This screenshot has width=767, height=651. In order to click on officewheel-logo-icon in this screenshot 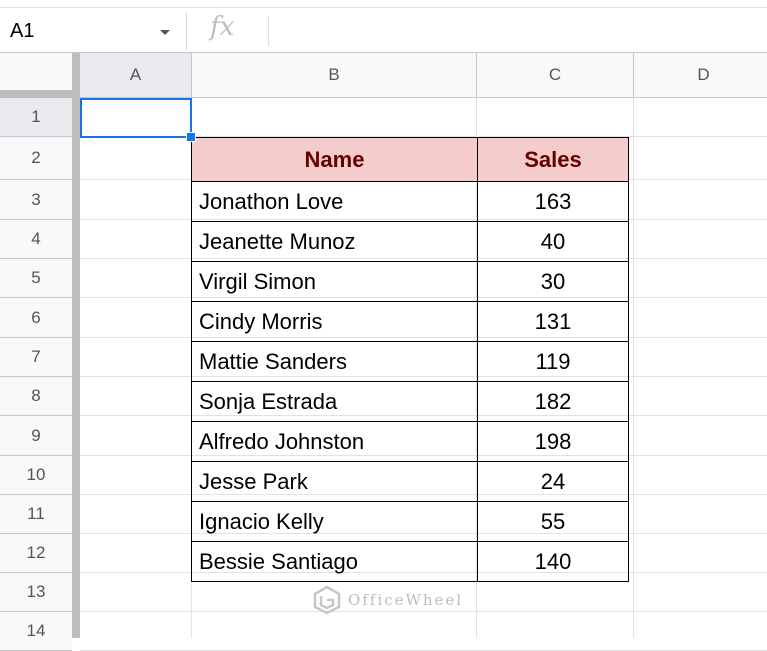, I will do `click(327, 600)`.